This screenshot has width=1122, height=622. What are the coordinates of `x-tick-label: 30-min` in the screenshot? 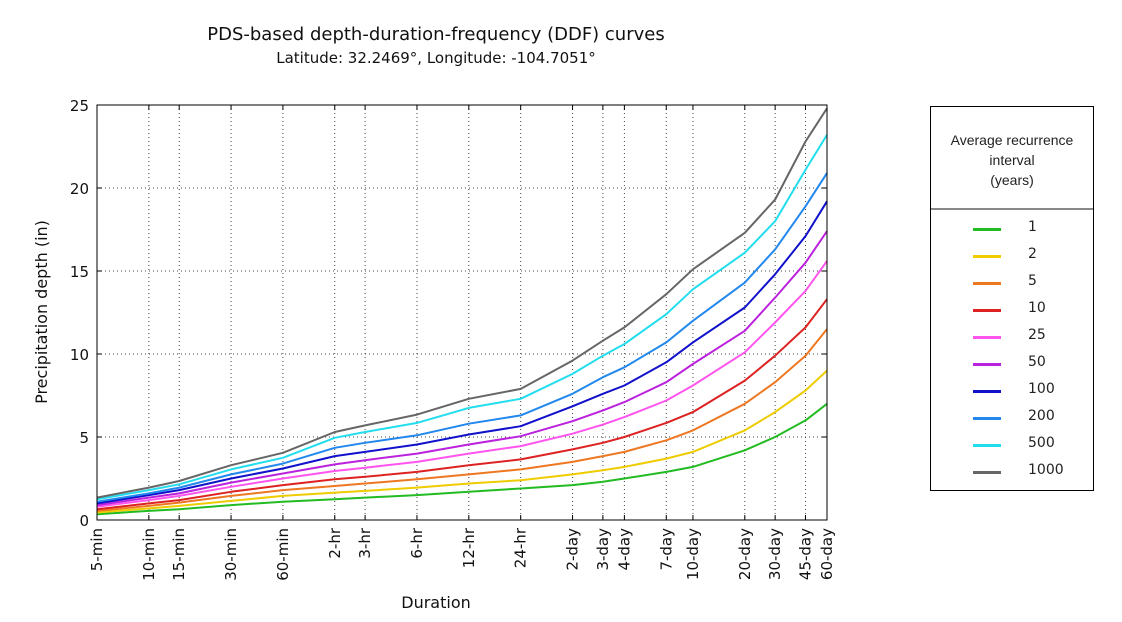 It's located at (231, 554).